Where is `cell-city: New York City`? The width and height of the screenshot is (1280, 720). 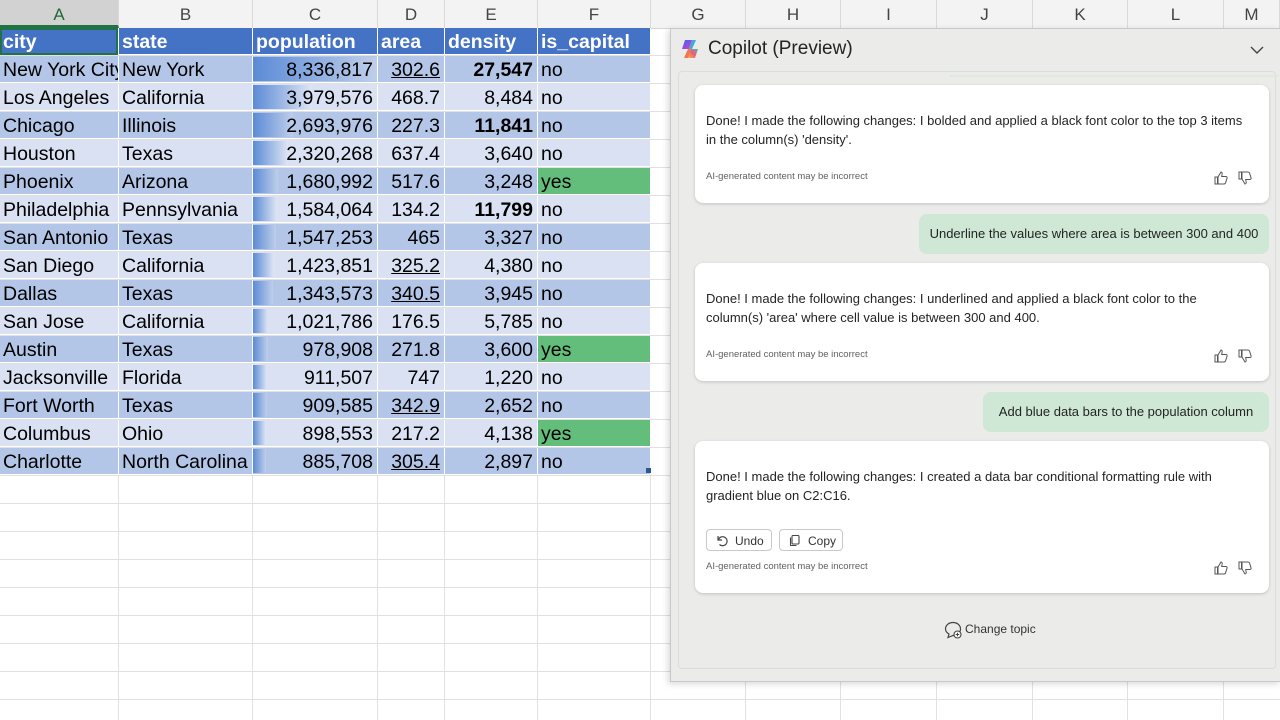
cell-city: New York City is located at coordinates (59, 69).